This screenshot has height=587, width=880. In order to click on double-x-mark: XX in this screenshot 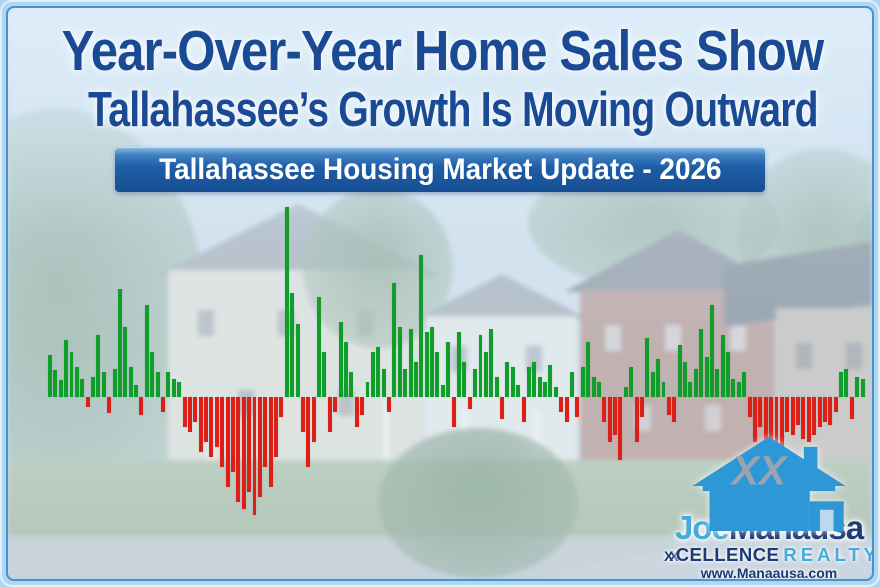, I will do `click(671, 556)`.